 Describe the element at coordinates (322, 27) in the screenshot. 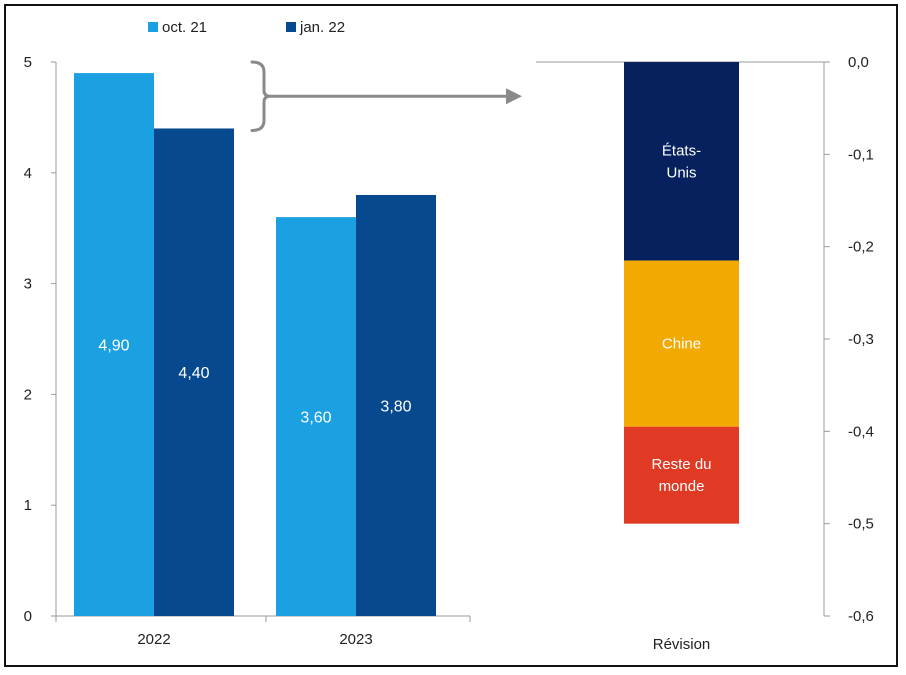

I see `legend-label: jan. 22` at that location.